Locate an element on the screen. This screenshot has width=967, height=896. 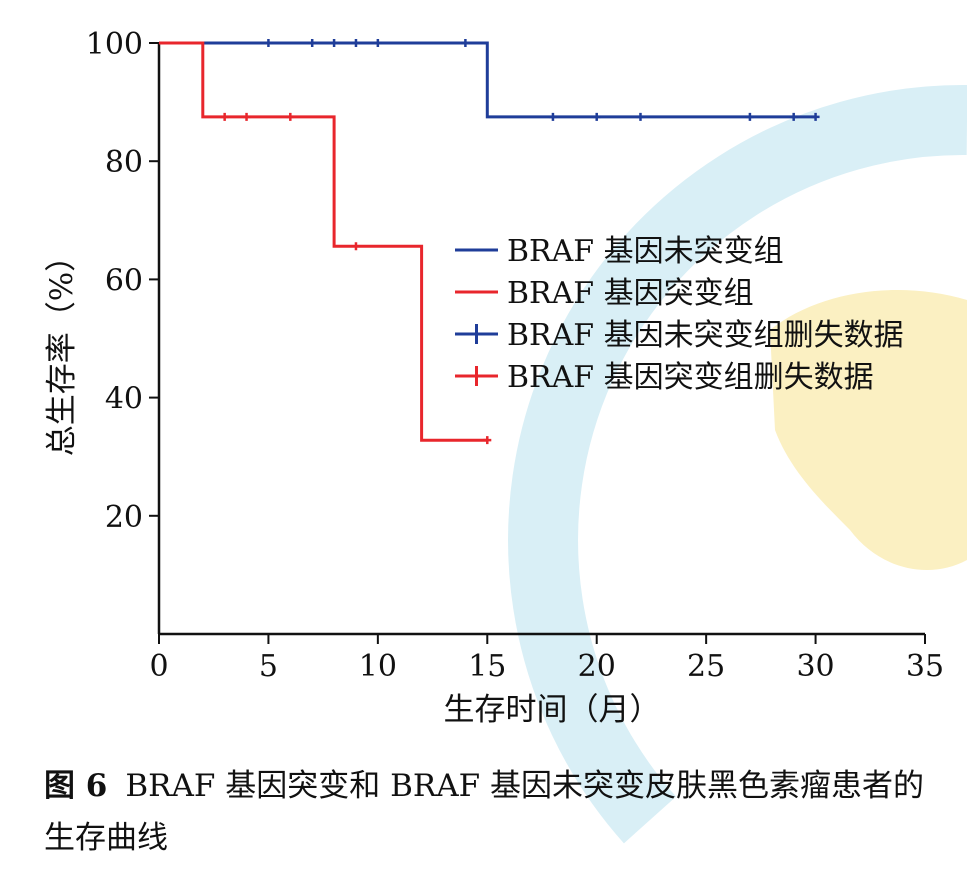
y-tick-label: 80 is located at coordinates (124, 162).